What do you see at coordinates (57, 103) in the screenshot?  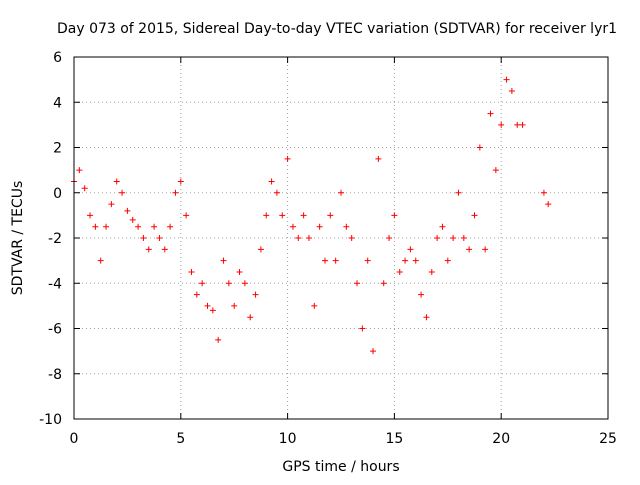 I see `y-tick-label: 4` at bounding box center [57, 103].